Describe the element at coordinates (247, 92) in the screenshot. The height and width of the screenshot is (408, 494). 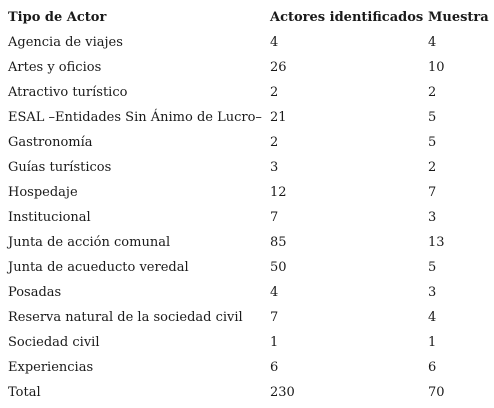
I see `table-row: Atractivo turístico 2 2` at that location.